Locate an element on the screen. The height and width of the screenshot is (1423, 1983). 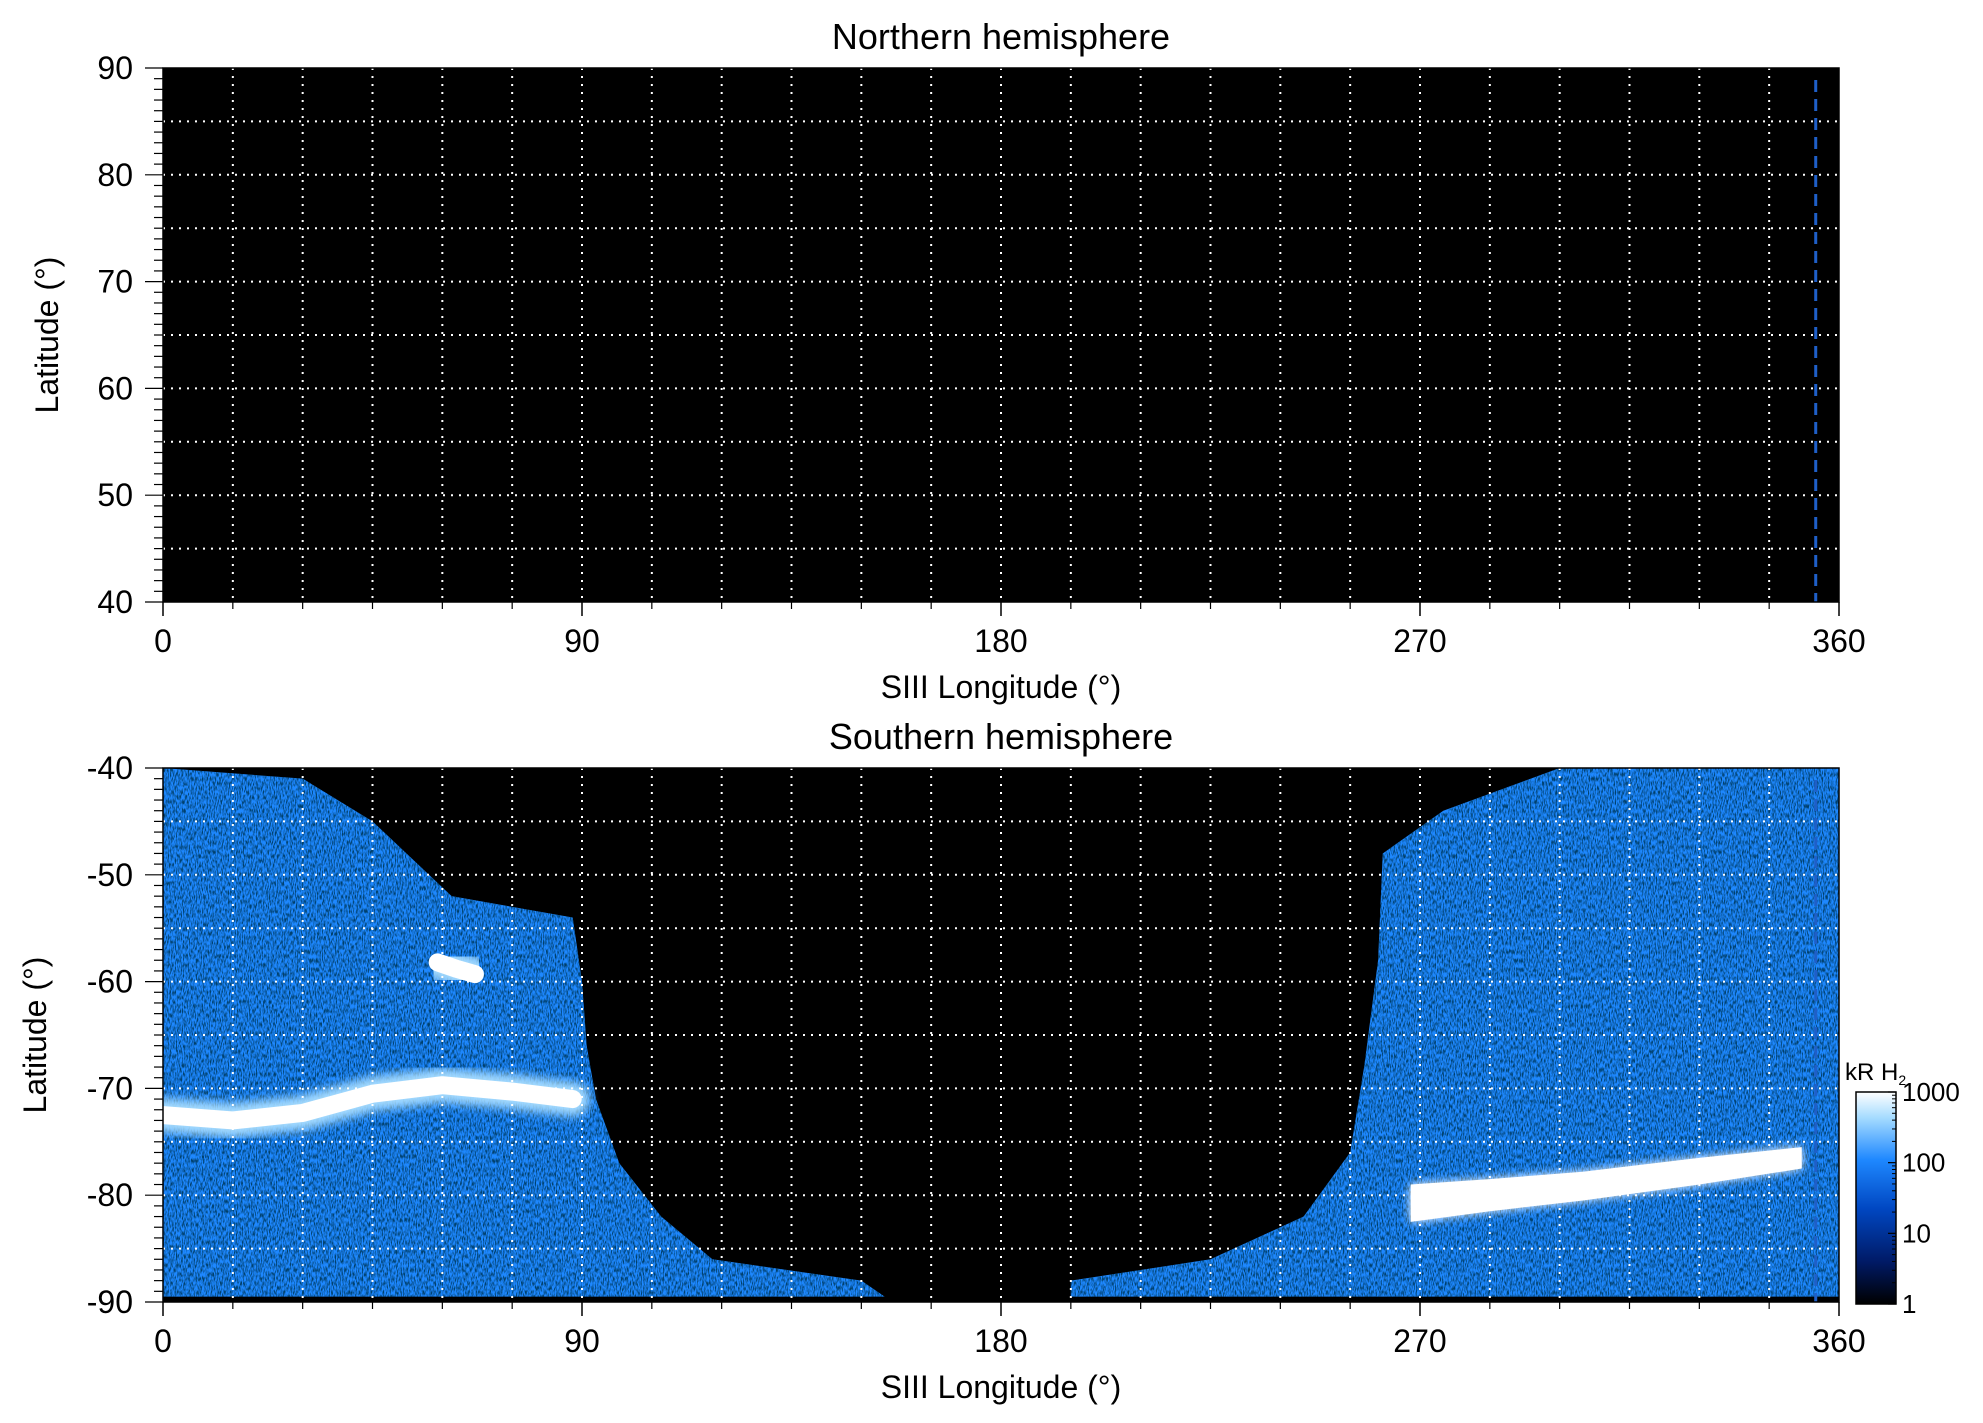
colorbar: kR H2 1 10 100 1000 is located at coordinates (1902, 1189).